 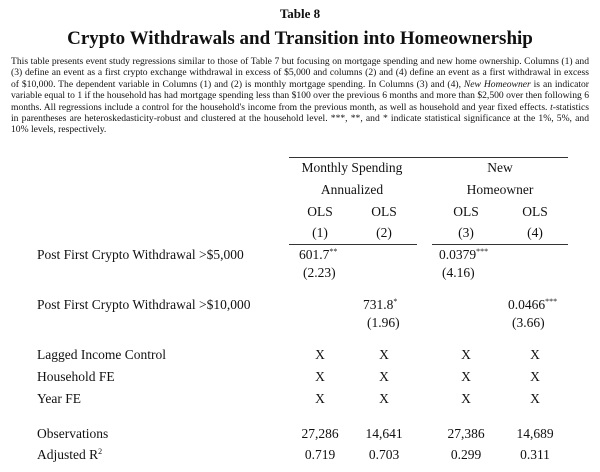 What do you see at coordinates (528, 322) in the screenshot?
I see `t-statistic: (3.66)` at bounding box center [528, 322].